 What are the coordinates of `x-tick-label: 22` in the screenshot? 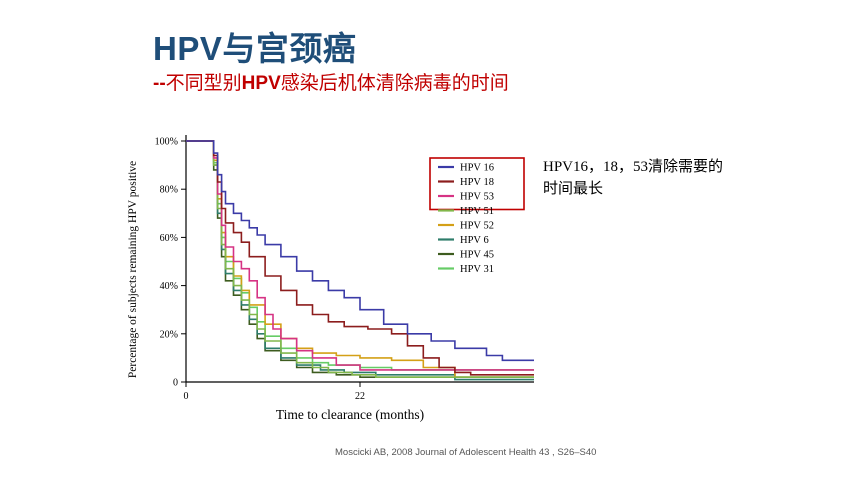 It's located at (360, 396).